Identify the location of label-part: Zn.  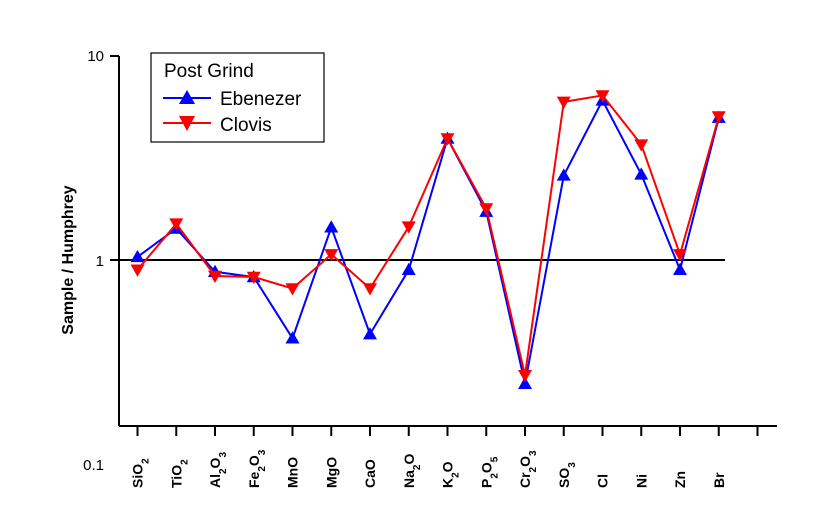
(680, 479).